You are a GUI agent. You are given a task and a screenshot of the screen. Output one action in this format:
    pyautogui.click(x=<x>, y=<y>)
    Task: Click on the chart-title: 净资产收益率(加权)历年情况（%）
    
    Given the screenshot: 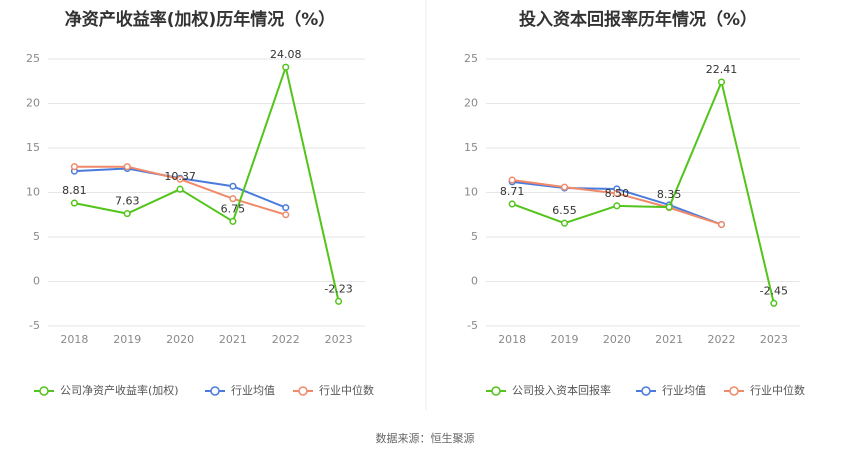 What is the action you would take?
    pyautogui.click(x=200, y=19)
    